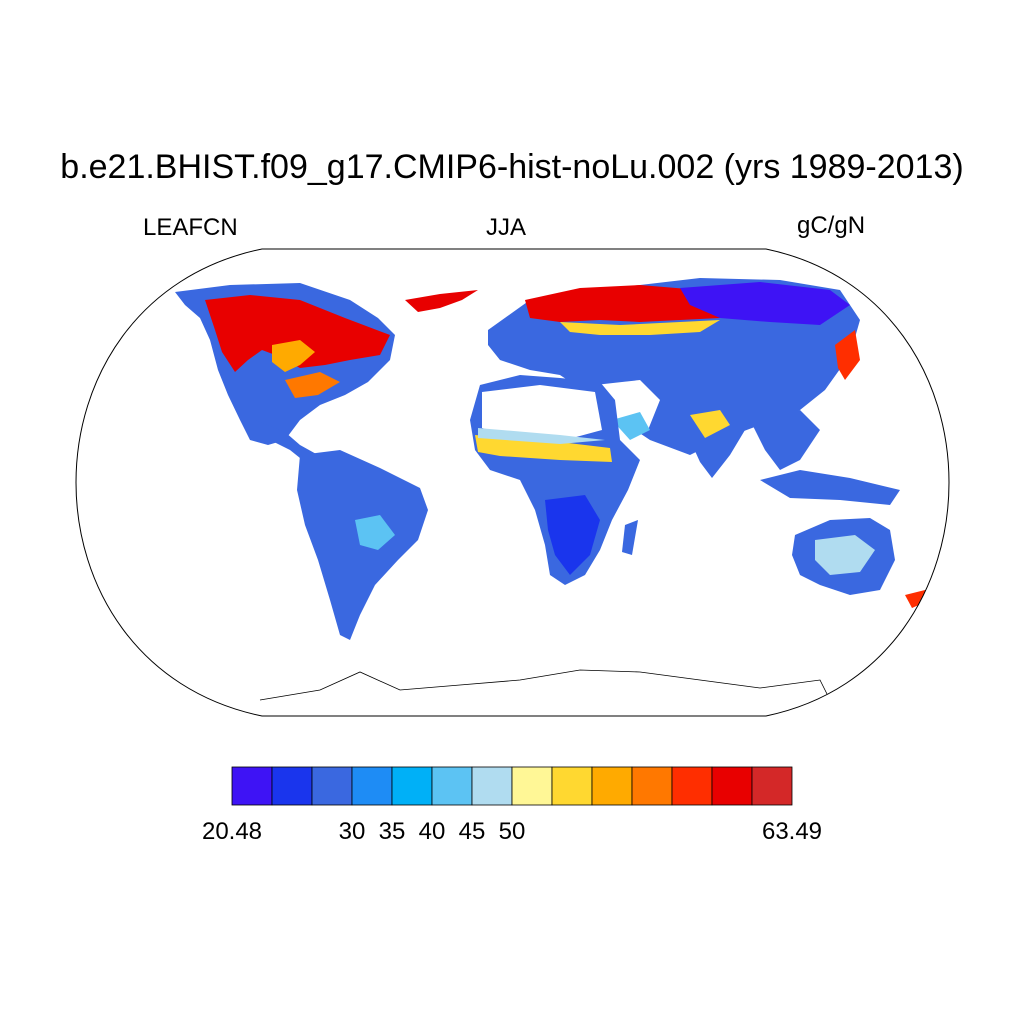  What do you see at coordinates (640, 327) in the screenshot?
I see `eurasia-yellow` at bounding box center [640, 327].